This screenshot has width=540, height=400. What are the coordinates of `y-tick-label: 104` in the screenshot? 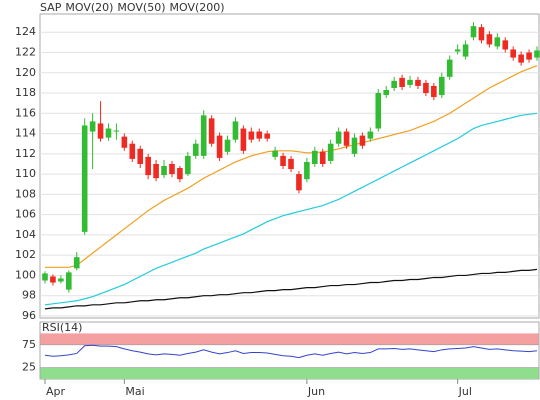 It's located at (25, 234).